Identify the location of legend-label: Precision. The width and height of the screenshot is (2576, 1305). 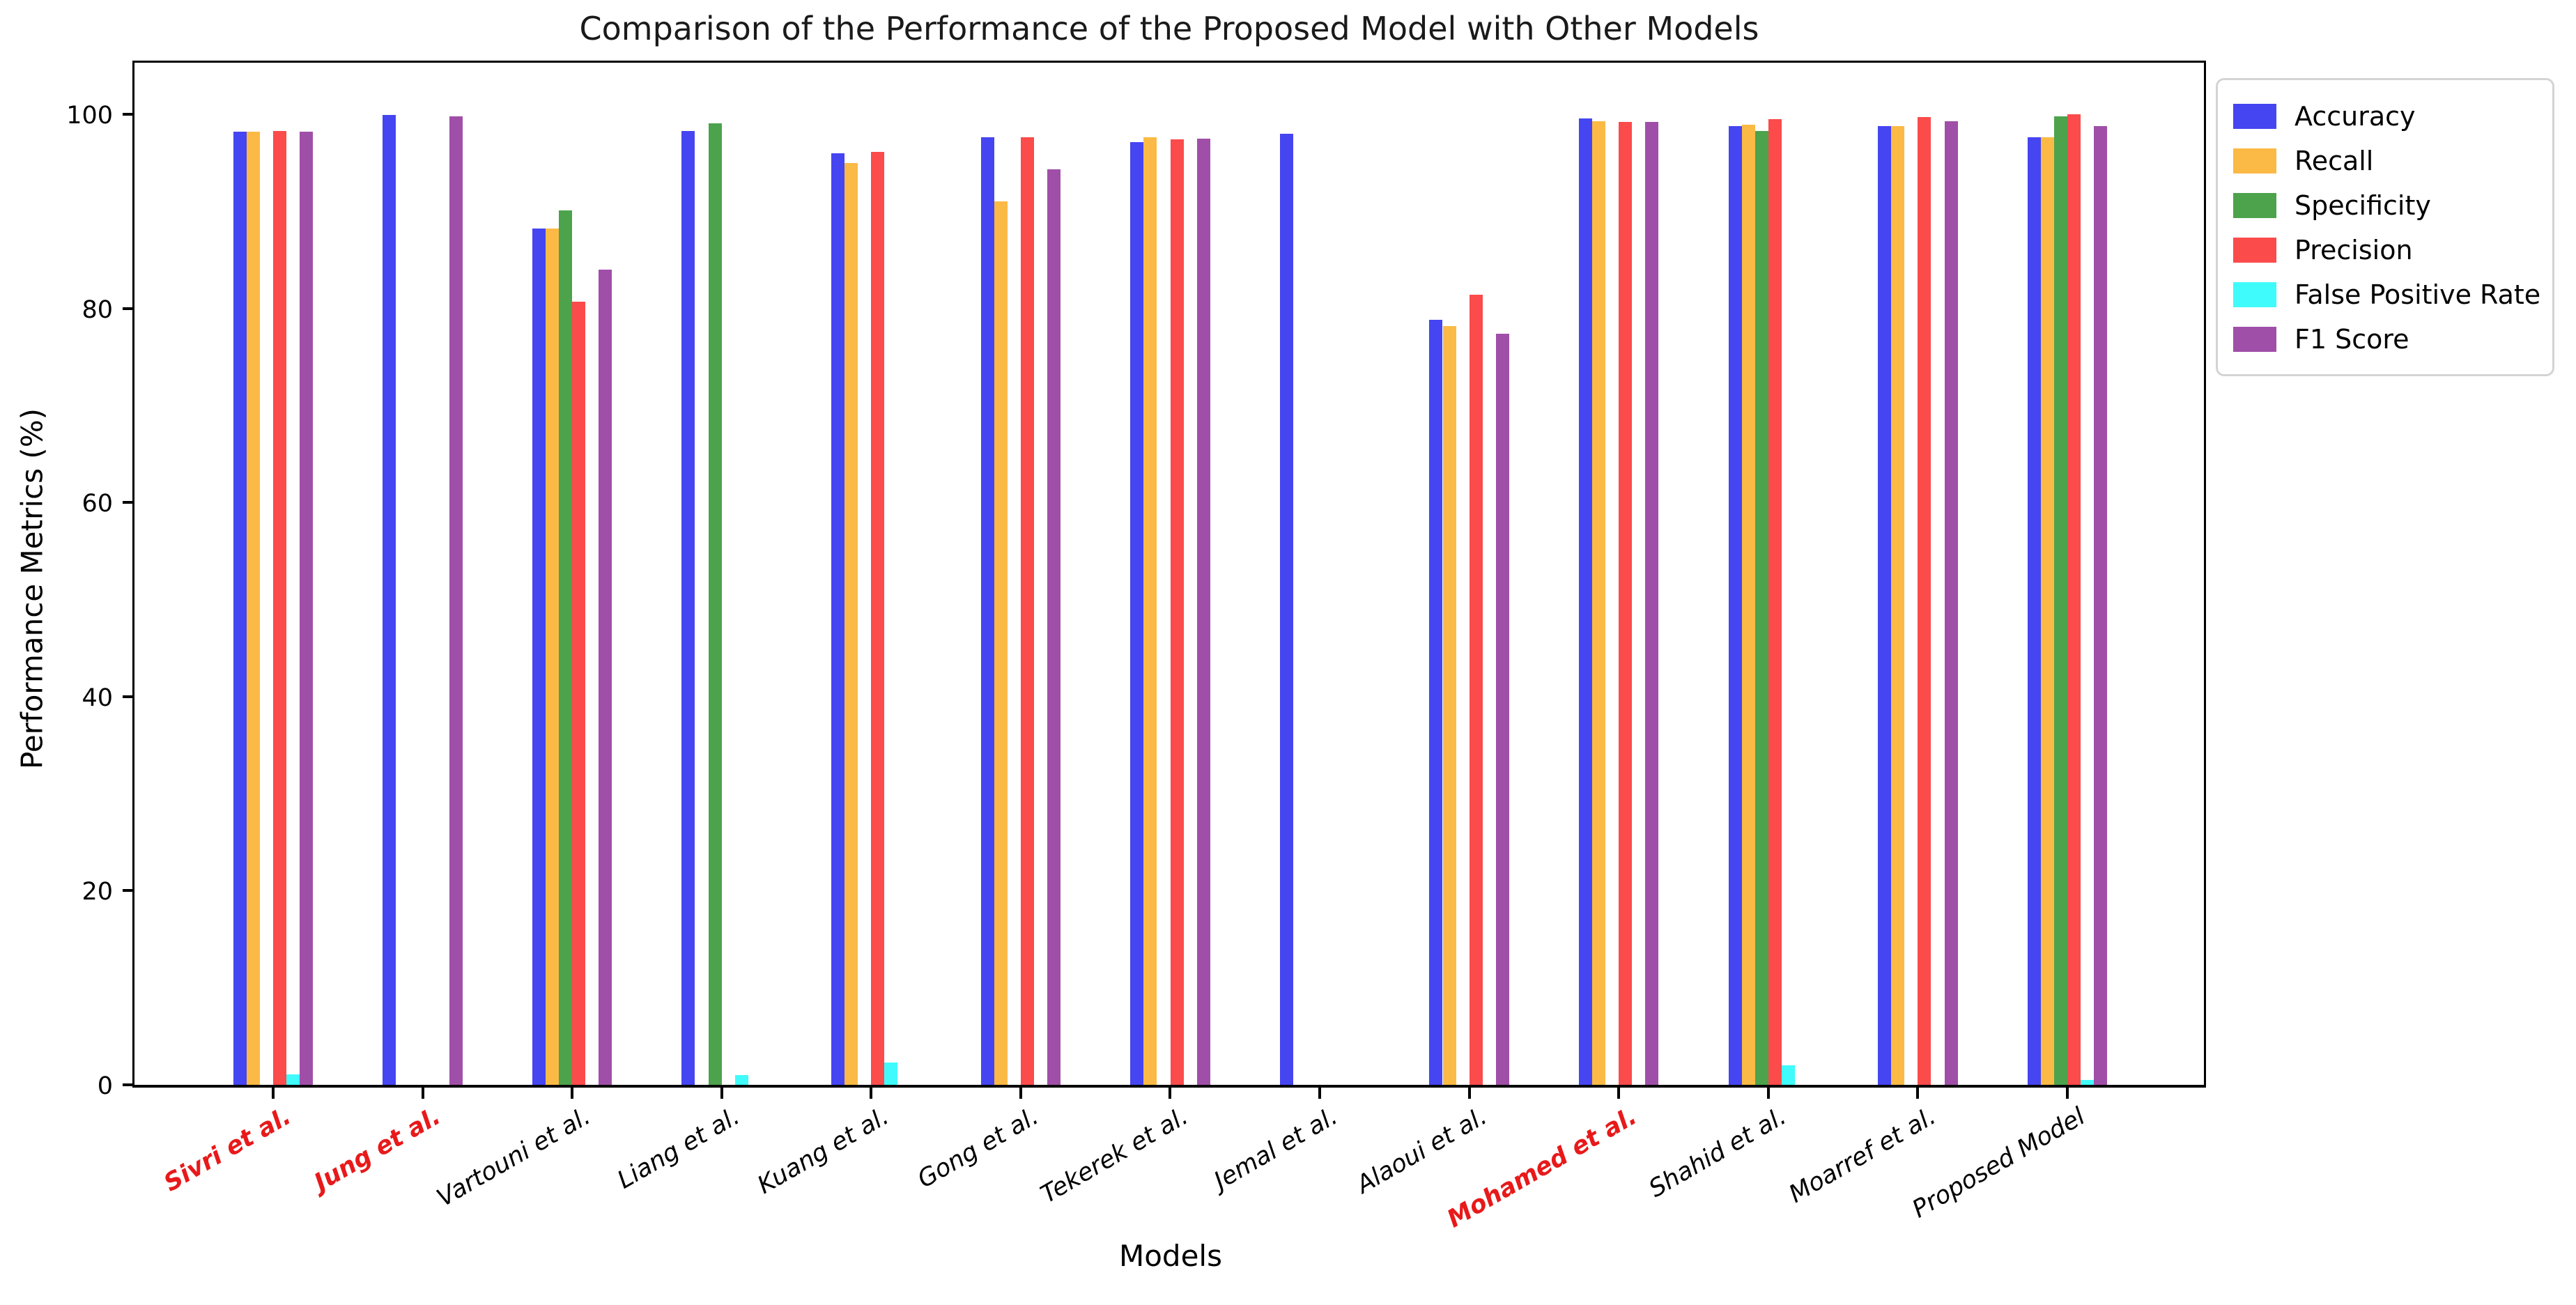
(2354, 250).